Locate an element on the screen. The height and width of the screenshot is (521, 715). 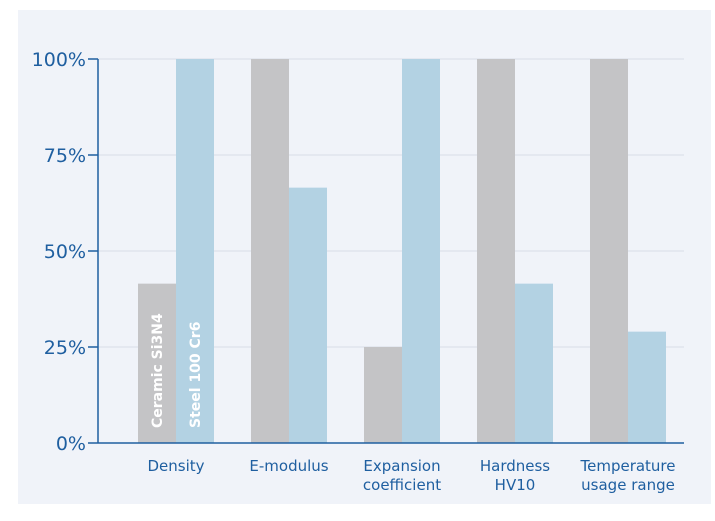
x-tick-label: E-modulus is located at coordinates (288, 466).